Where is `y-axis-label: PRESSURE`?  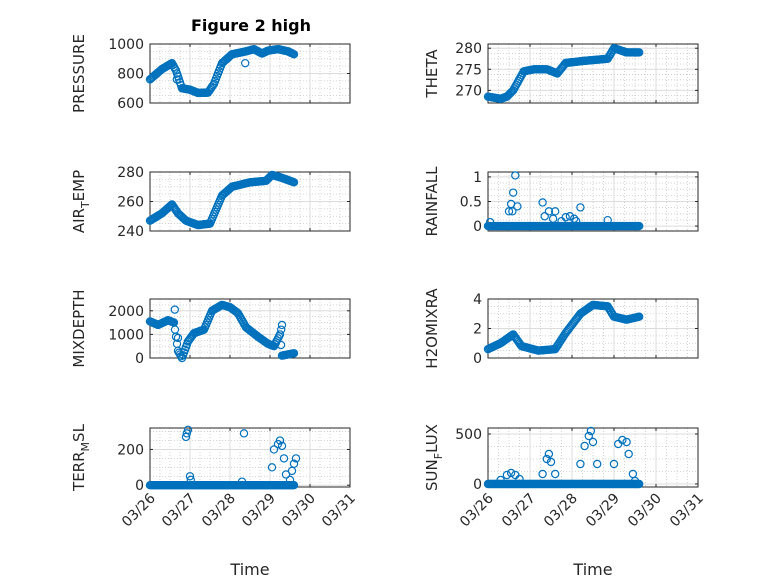
y-axis-label: PRESSURE is located at coordinates (79, 73).